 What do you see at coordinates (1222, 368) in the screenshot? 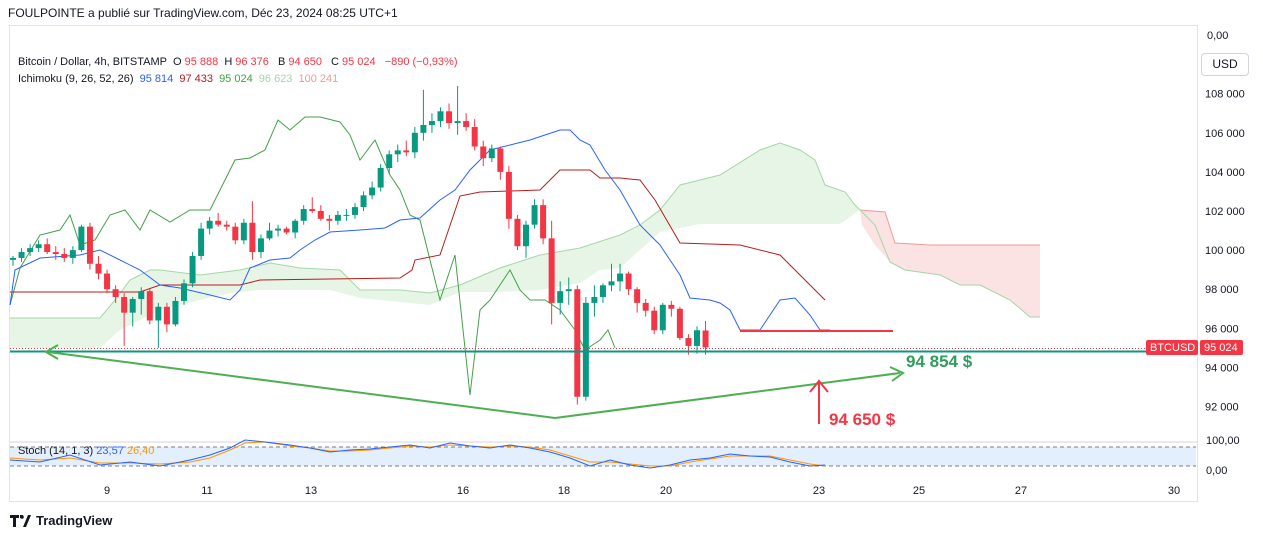
I see `price-tick: 94 000` at bounding box center [1222, 368].